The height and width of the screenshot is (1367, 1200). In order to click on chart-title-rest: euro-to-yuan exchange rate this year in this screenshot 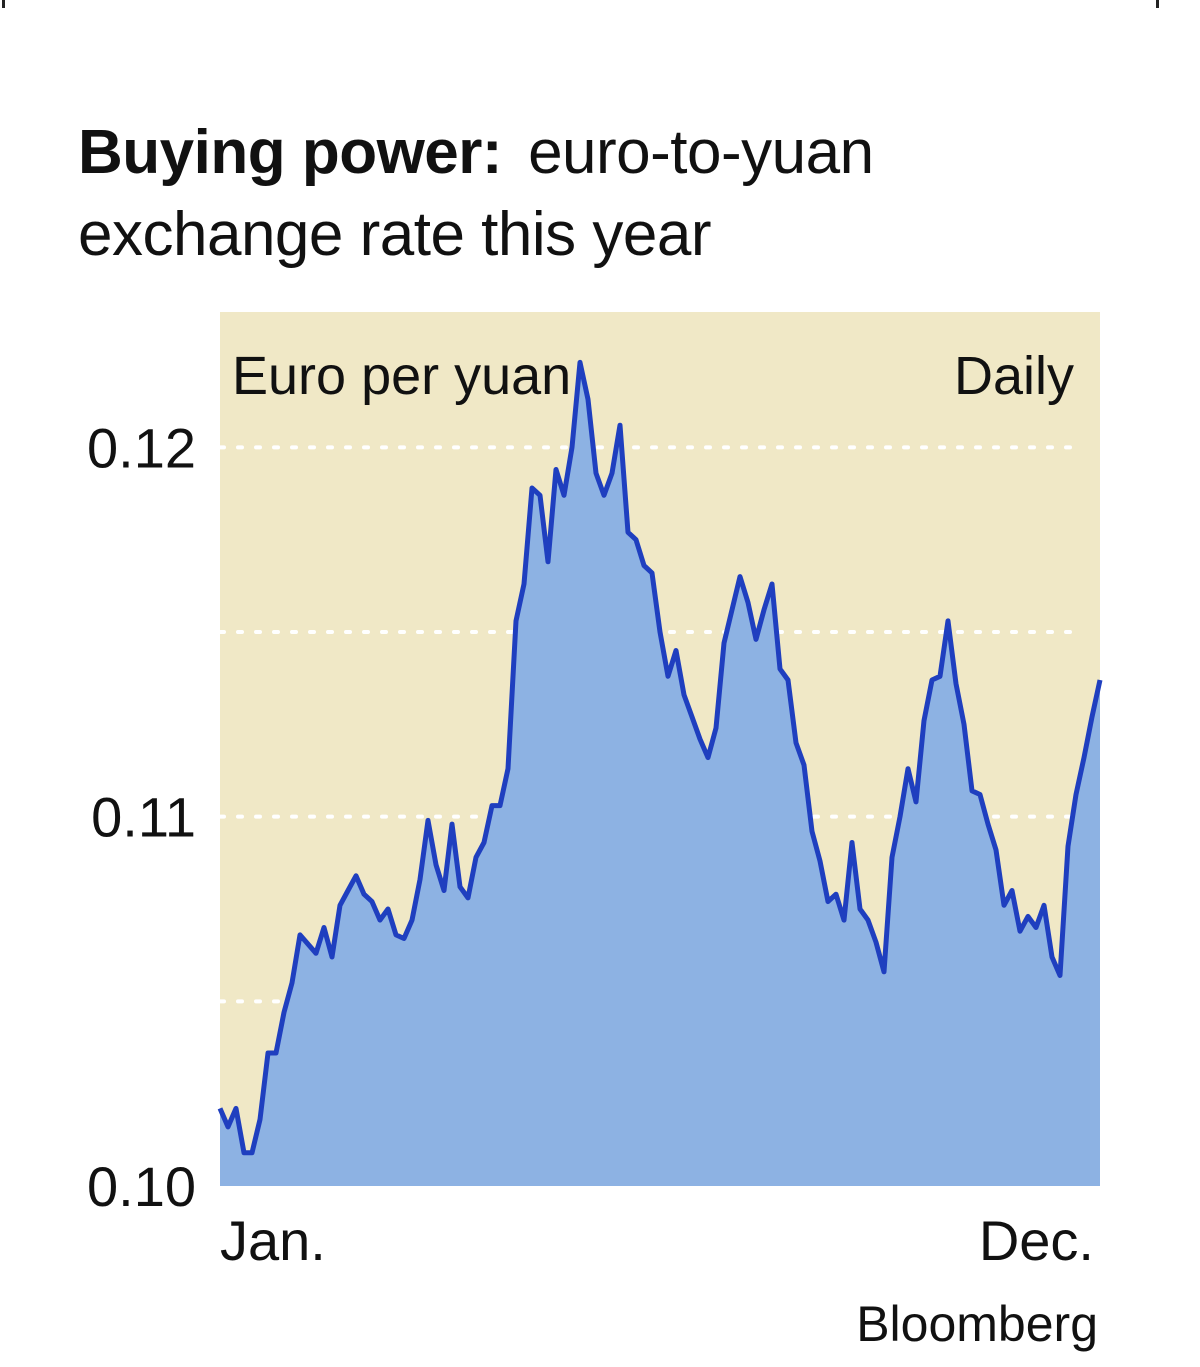, I will do `click(476, 193)`.